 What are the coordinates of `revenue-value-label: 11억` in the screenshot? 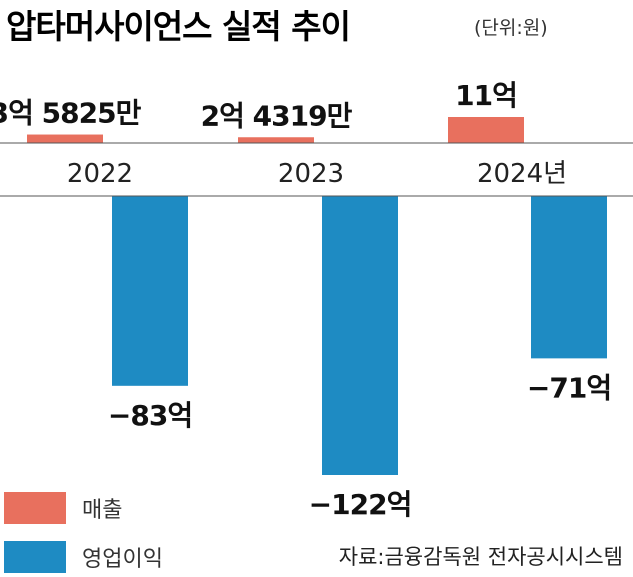 It's located at (486, 95).